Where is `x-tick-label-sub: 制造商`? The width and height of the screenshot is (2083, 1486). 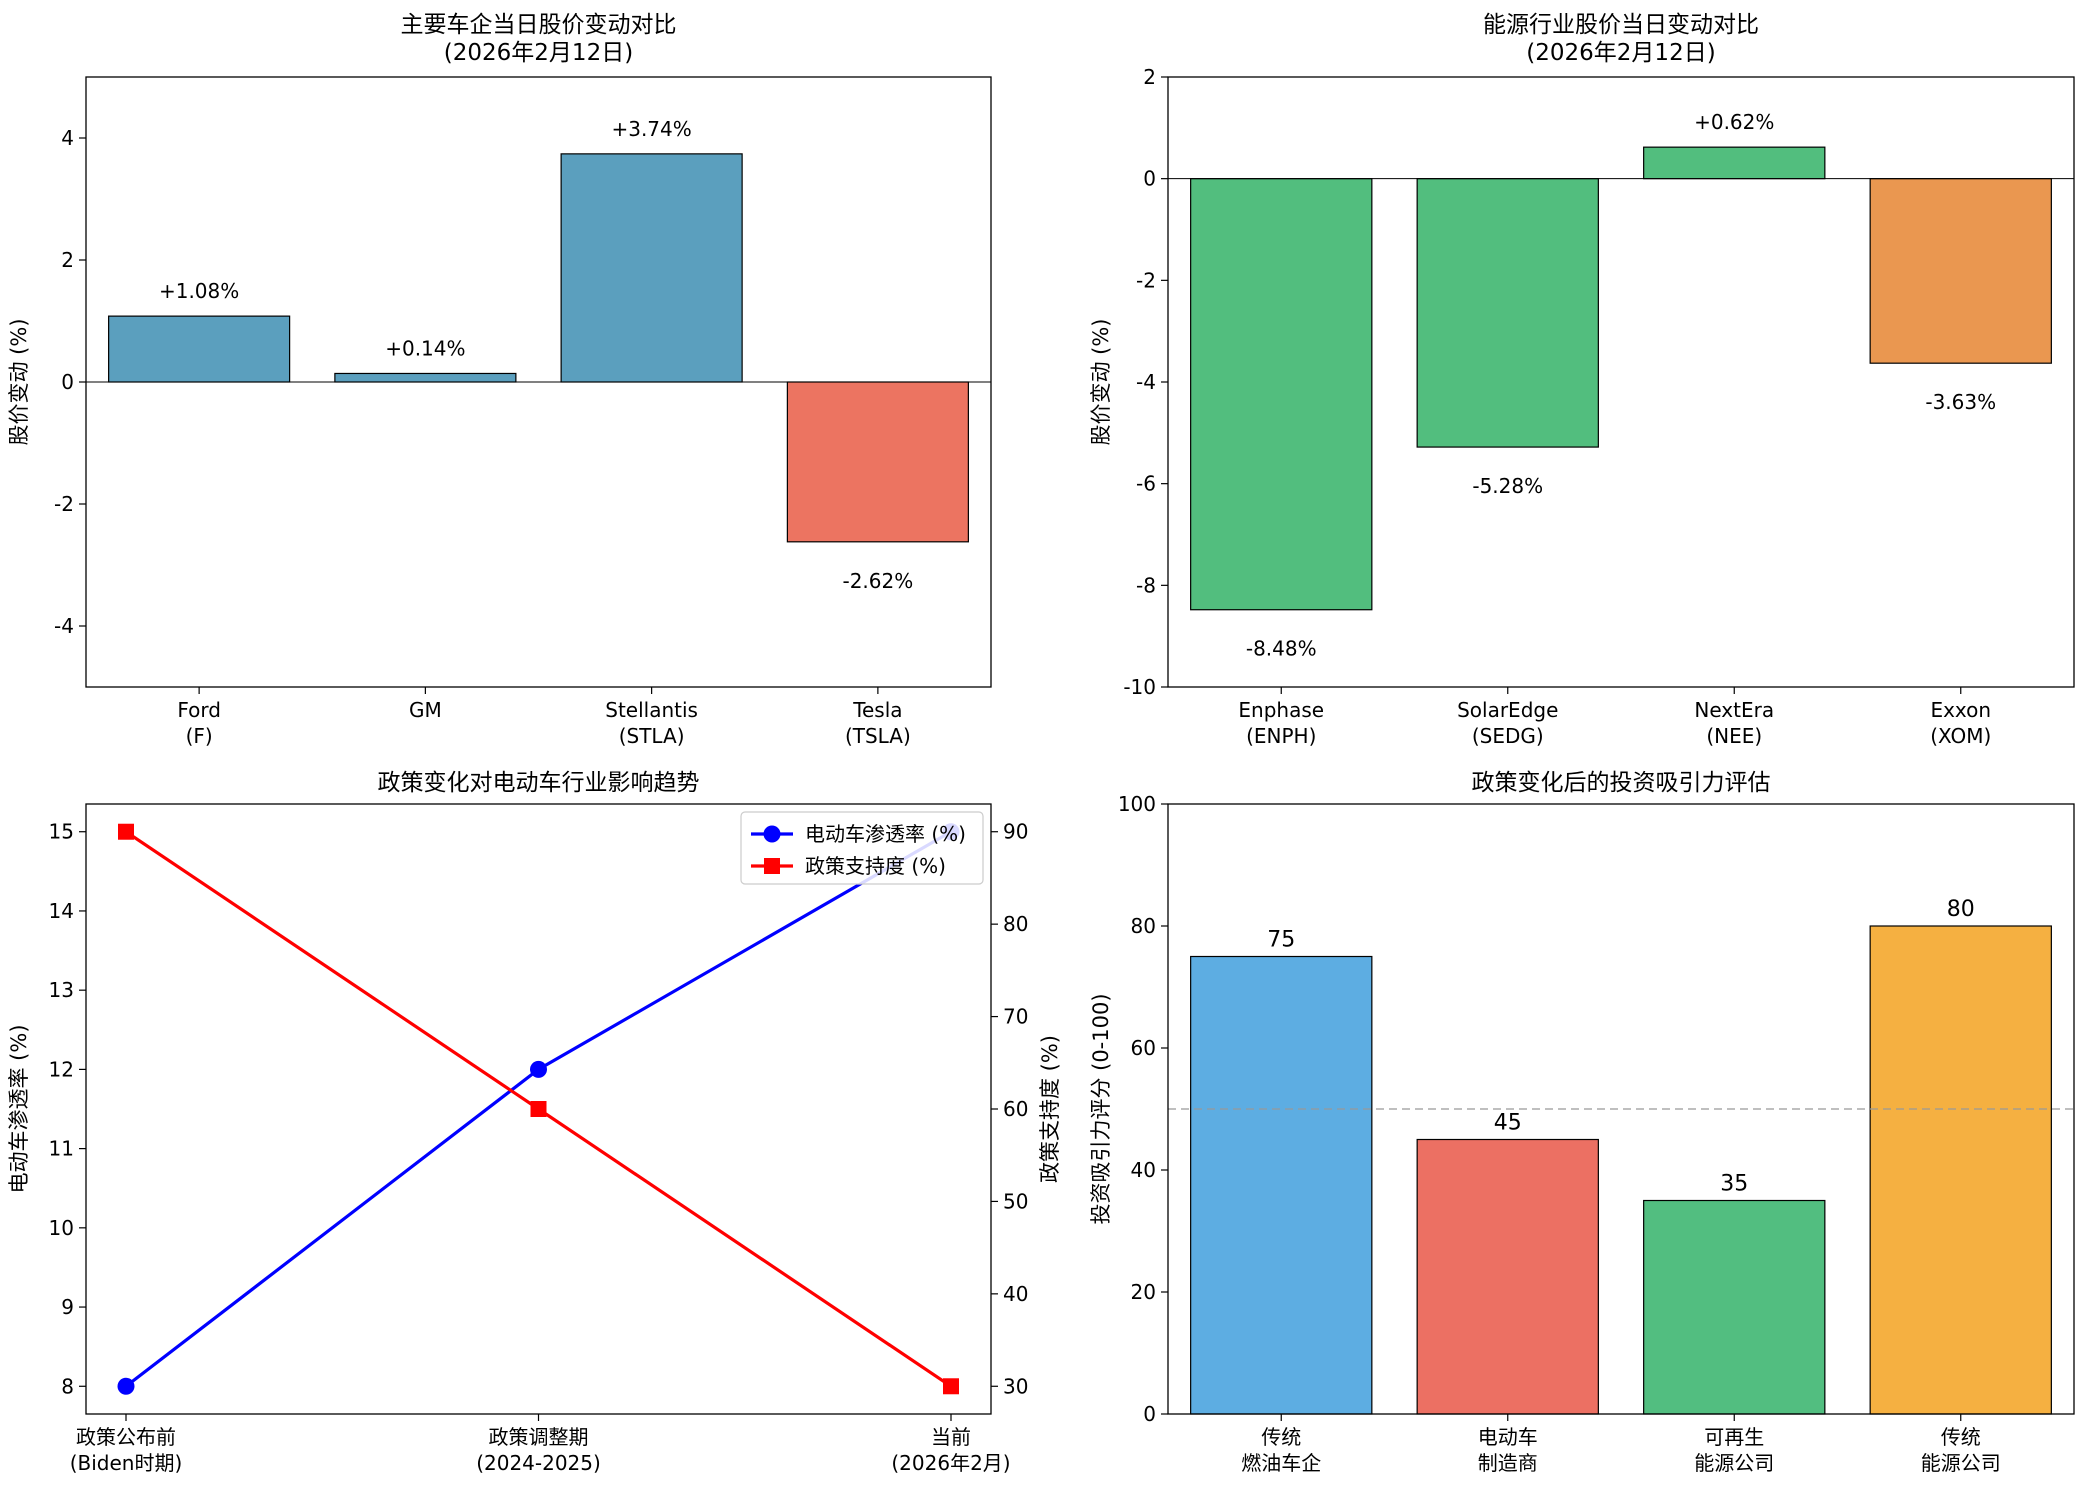 x-tick-label-sub: 制造商 is located at coordinates (1508, 1463).